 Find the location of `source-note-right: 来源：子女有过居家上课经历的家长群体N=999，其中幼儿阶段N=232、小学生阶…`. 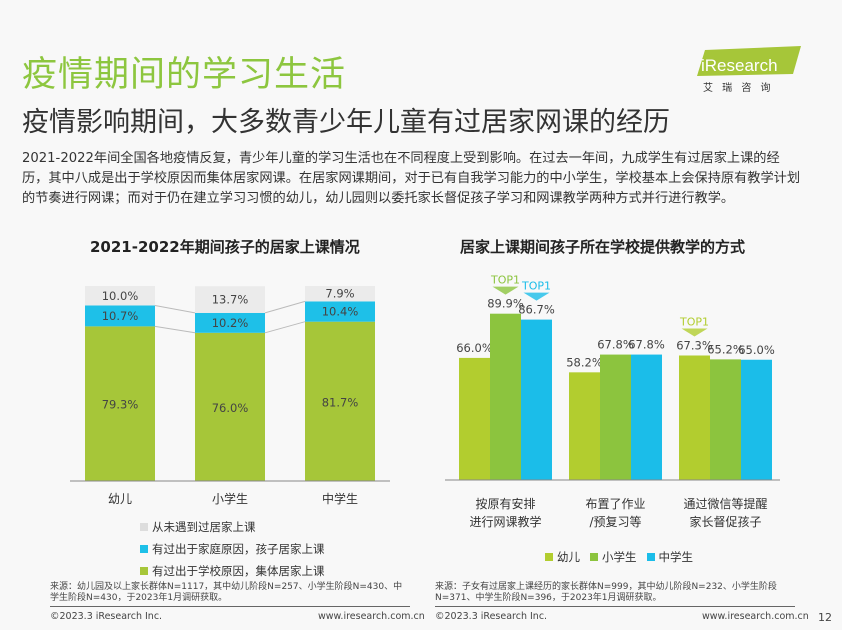

source-note-right: 来源：子女有过居家上课经历的家长群体N=999，其中幼儿阶段N=232、小学生阶… is located at coordinates (606, 592).